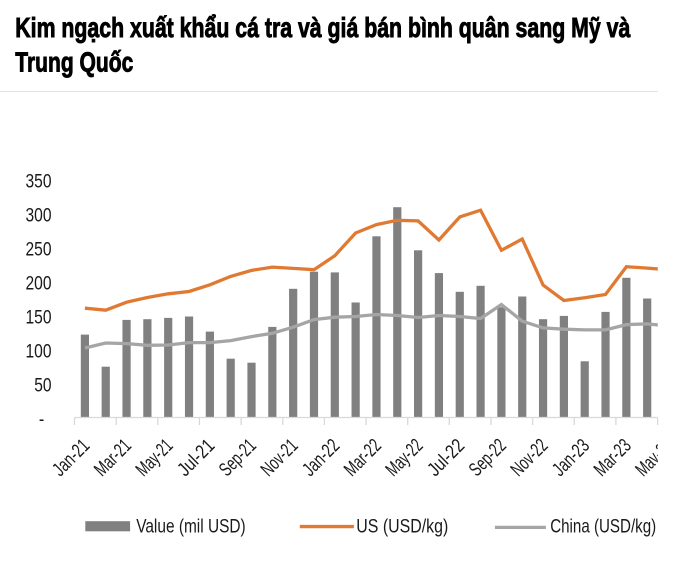 The height and width of the screenshot is (566, 700). I want to click on svg-text: Mar-22, so click(363, 458).